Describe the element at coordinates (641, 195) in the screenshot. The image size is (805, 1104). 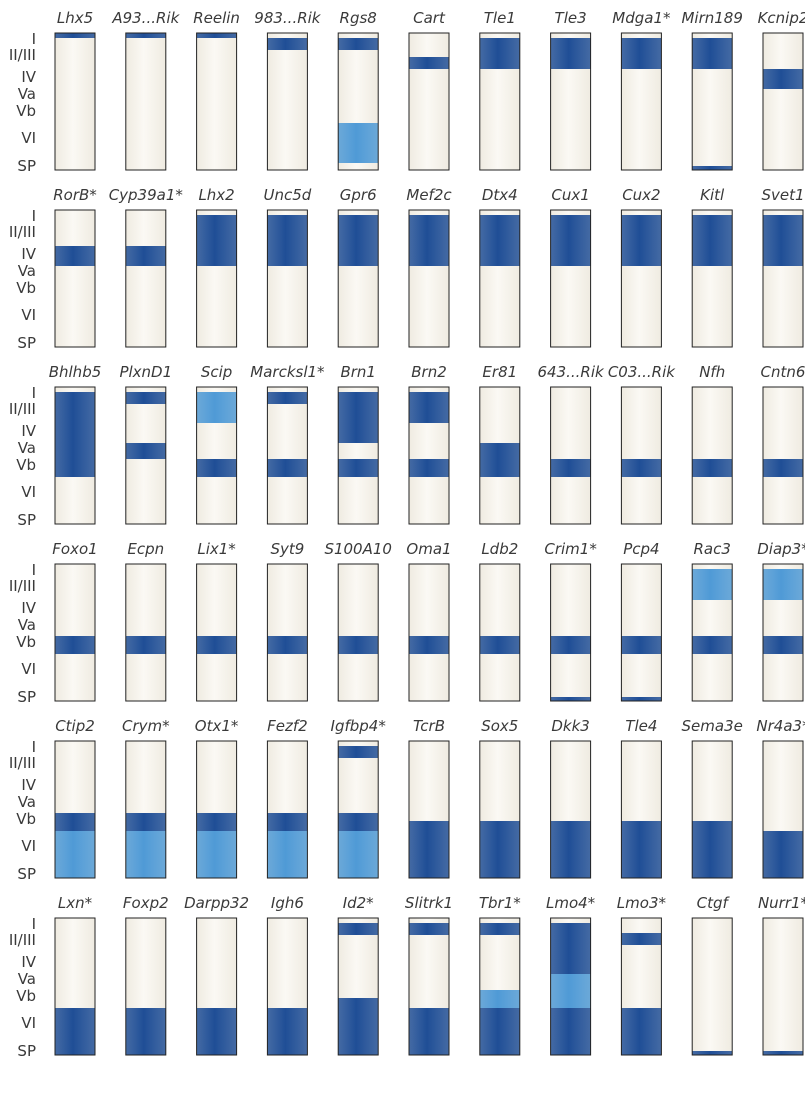
I see `gene-name: Cux2` at that location.